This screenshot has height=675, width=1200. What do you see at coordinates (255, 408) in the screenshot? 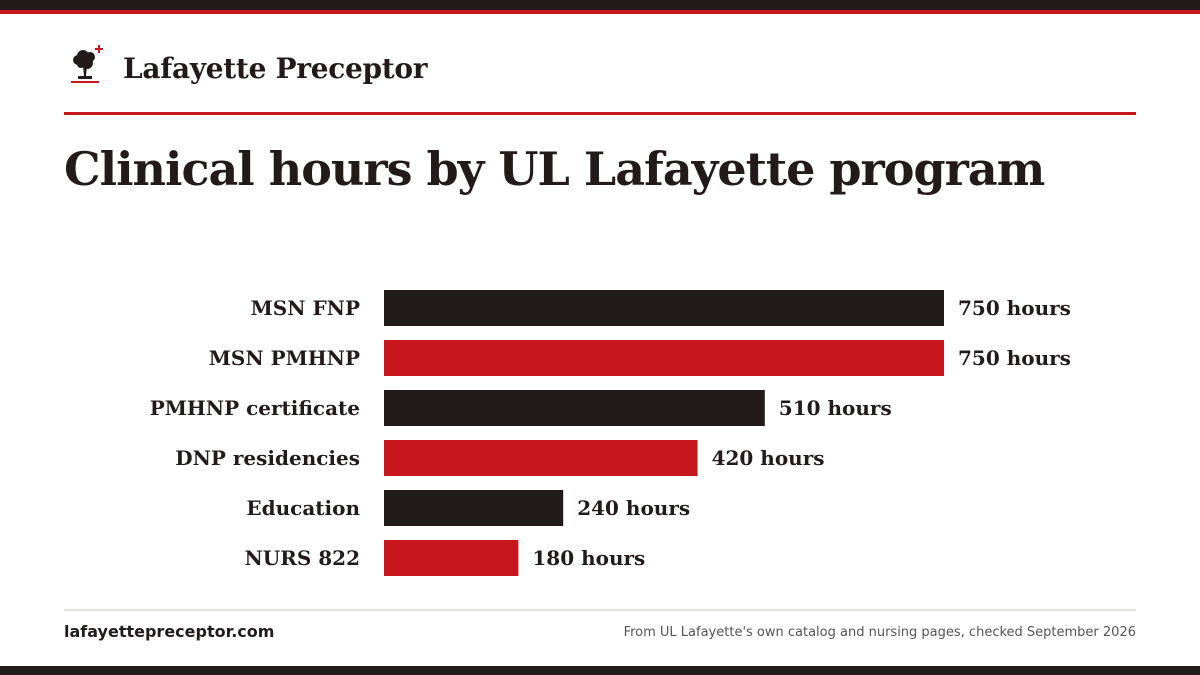
I see `category-label: PMHNP certificate` at bounding box center [255, 408].